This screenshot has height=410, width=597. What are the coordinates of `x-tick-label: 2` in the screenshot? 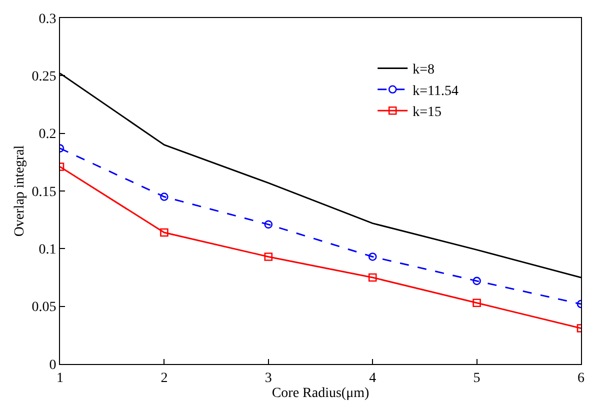 It's located at (164, 378).